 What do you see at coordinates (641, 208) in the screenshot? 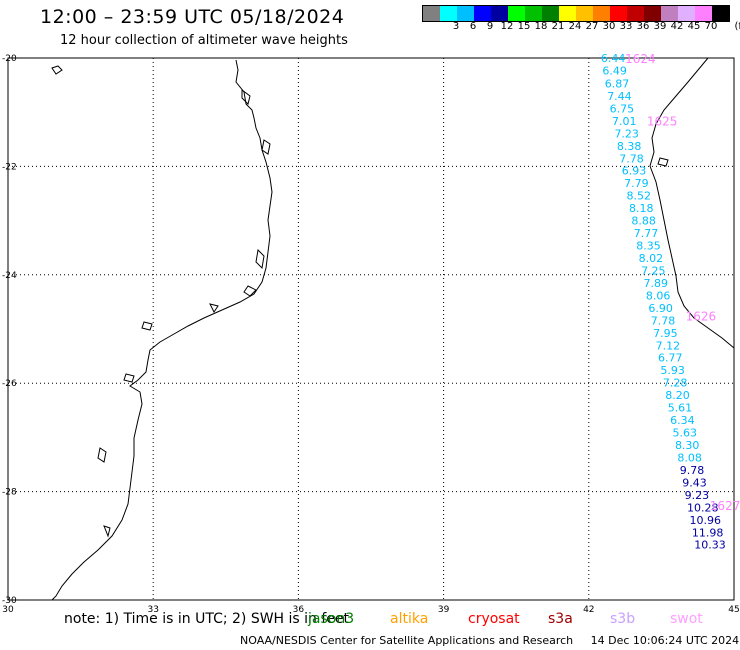
I see `swh-reading: 8.18` at bounding box center [641, 208].